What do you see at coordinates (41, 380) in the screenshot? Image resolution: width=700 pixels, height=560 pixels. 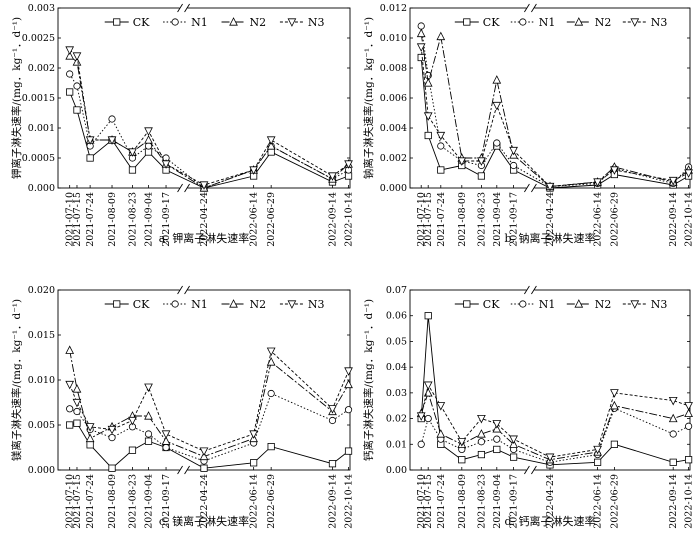 I see `y-tick-label: 0.010` at bounding box center [41, 380].